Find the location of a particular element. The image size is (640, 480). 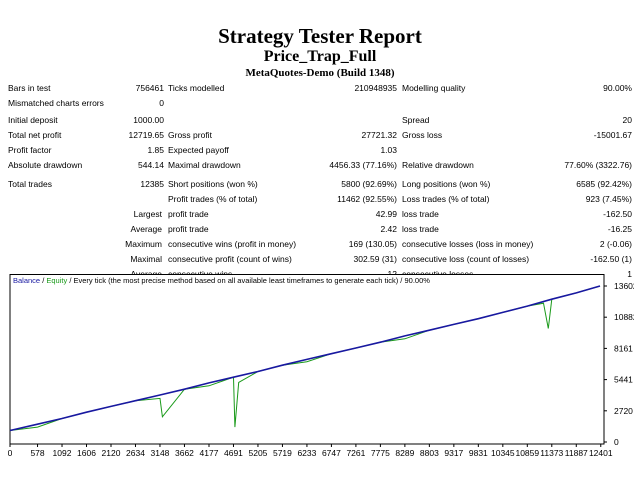

long-positions-value: 6585 (92.42%) is located at coordinates (604, 184).